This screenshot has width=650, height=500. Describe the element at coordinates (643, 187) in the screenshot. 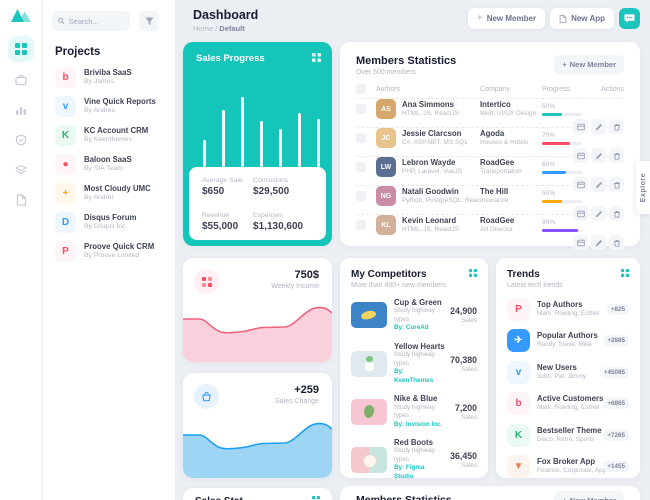

I see `explore-tab: Explore` at that location.